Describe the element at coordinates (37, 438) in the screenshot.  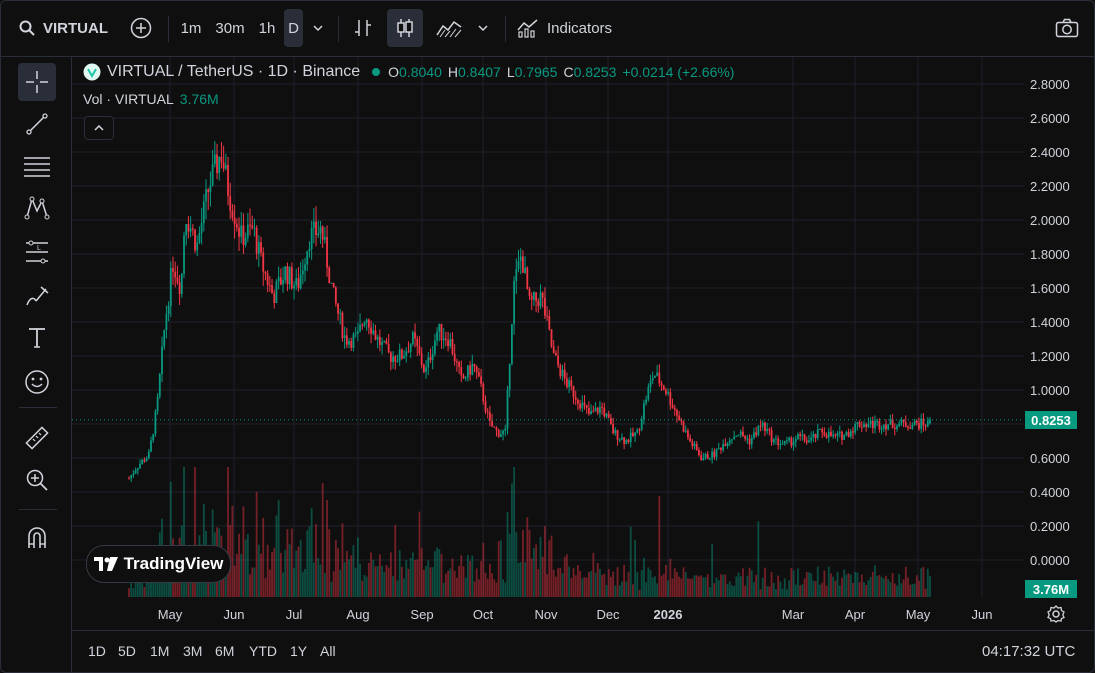
I see `ruler-tool` at that location.